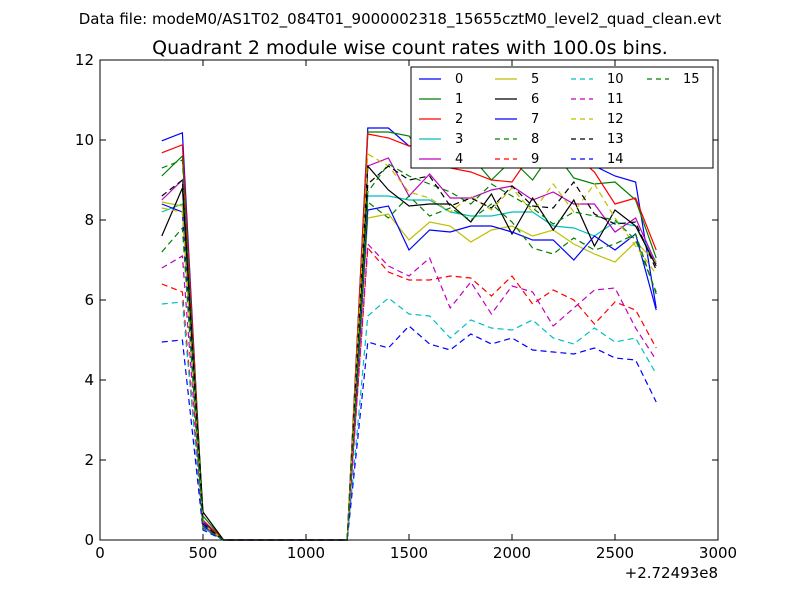 This screenshot has height=600, width=800. What do you see at coordinates (615, 139) in the screenshot?
I see `legend-label-13: 13` at bounding box center [615, 139].